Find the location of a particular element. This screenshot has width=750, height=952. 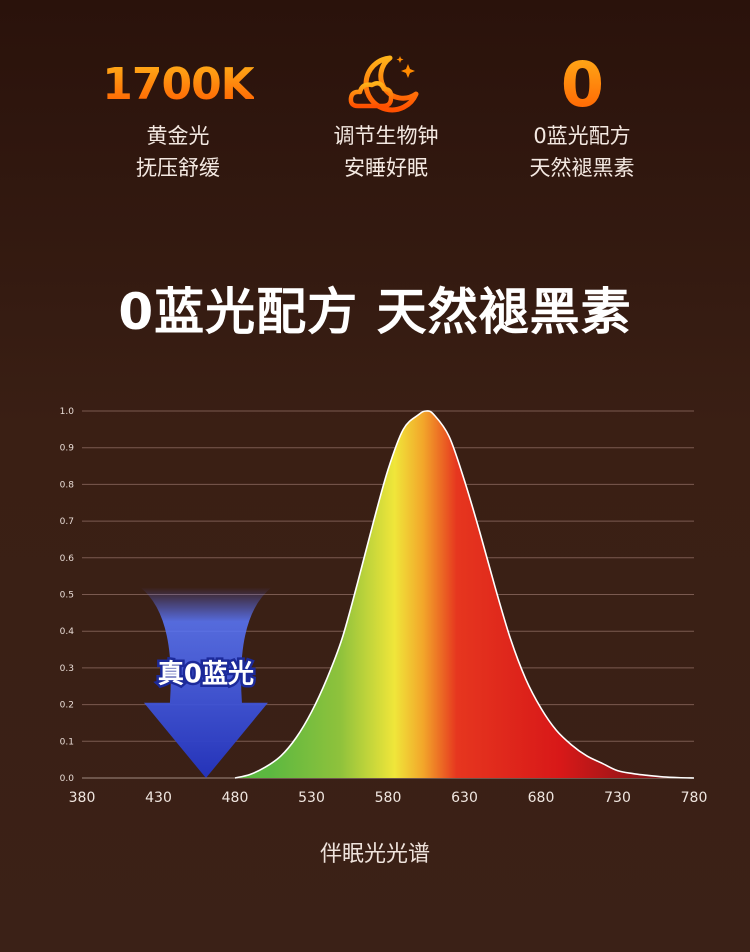

x-tick-label: 480 is located at coordinates (235, 798).